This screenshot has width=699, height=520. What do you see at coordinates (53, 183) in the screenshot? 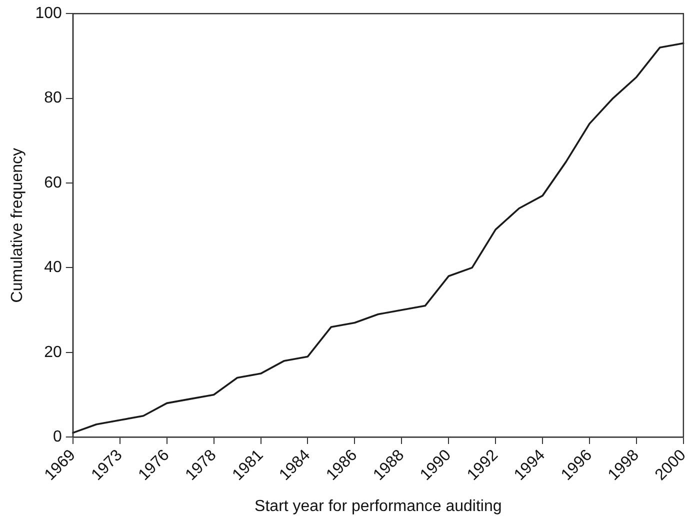
I see `y-tick-label: 60` at bounding box center [53, 183].